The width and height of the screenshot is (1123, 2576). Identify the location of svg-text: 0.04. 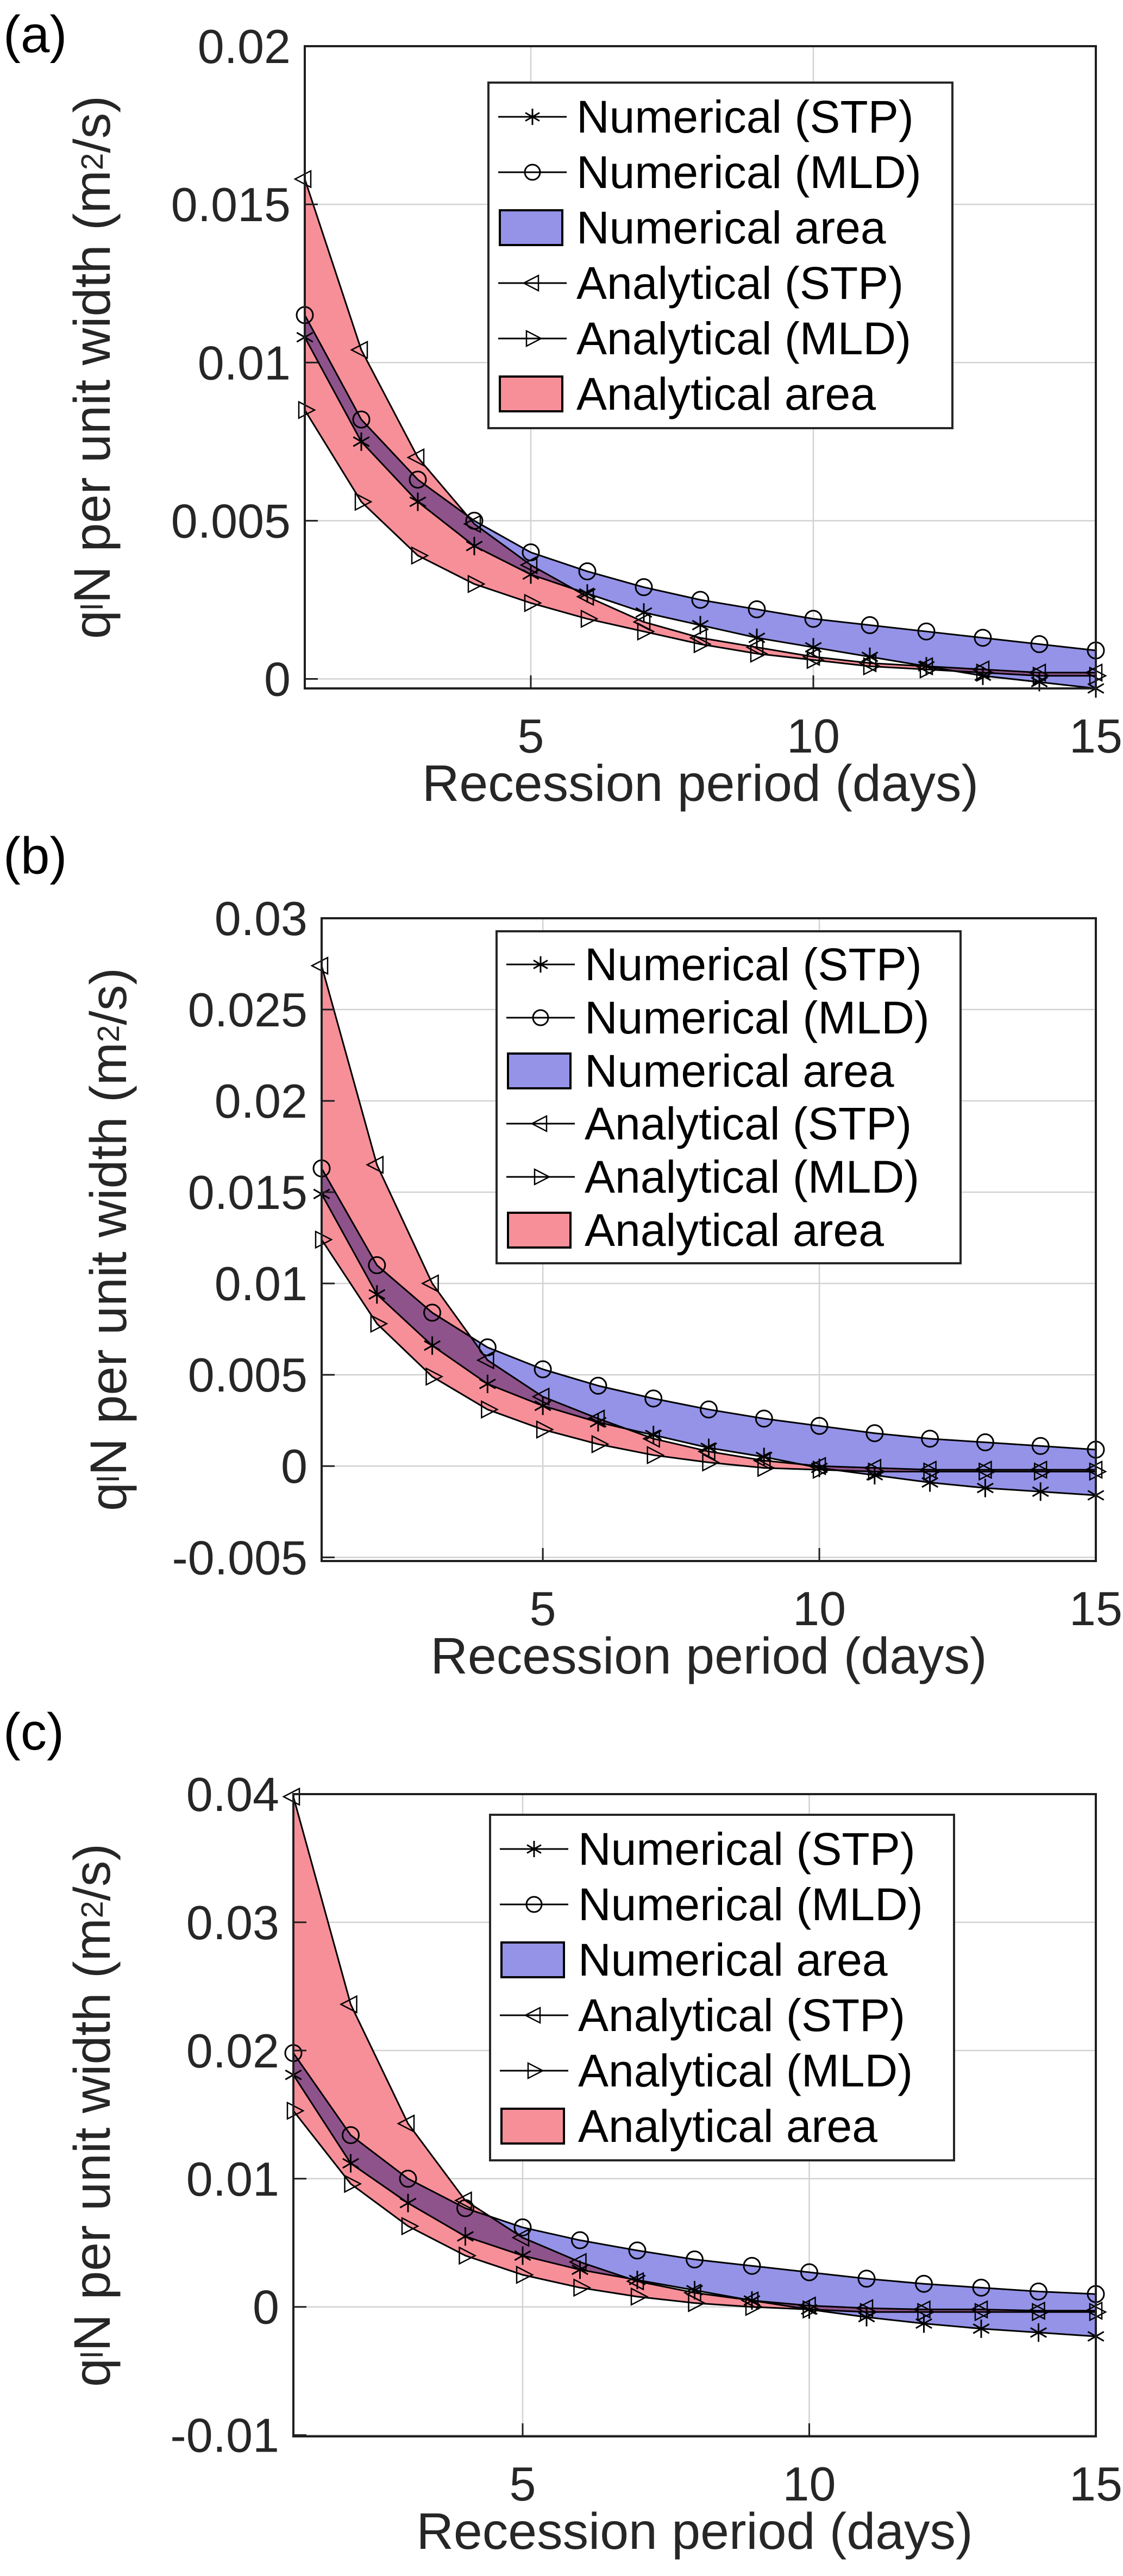
(232, 1794).